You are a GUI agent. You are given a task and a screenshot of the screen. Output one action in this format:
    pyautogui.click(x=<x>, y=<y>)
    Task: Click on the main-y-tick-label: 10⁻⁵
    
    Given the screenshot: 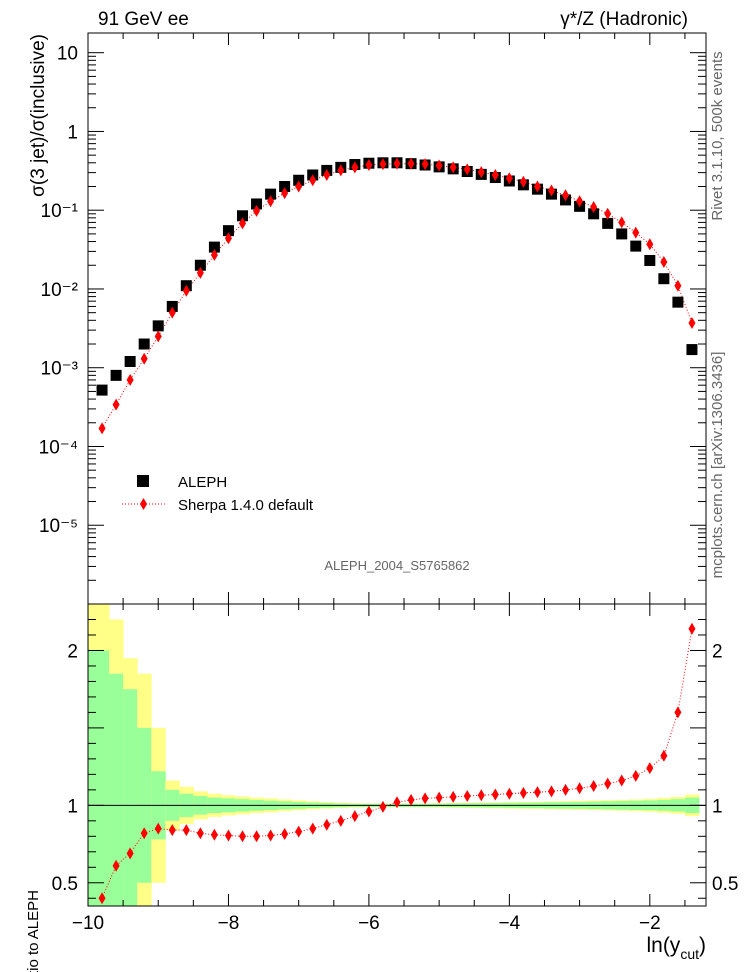 What is the action you would take?
    pyautogui.click(x=58, y=526)
    